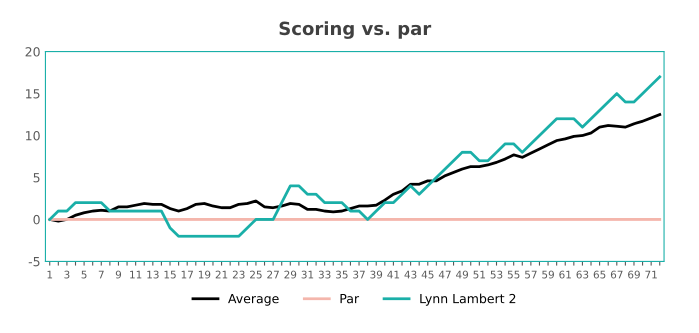  I want to click on x-tick-label: 17, so click(187, 274).